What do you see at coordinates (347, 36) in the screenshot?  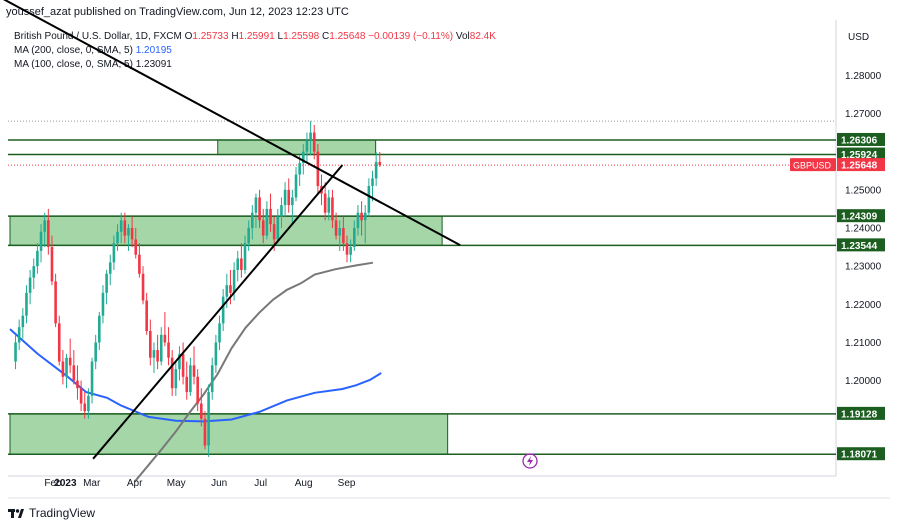 I see `close-value: 1.25648` at bounding box center [347, 36].